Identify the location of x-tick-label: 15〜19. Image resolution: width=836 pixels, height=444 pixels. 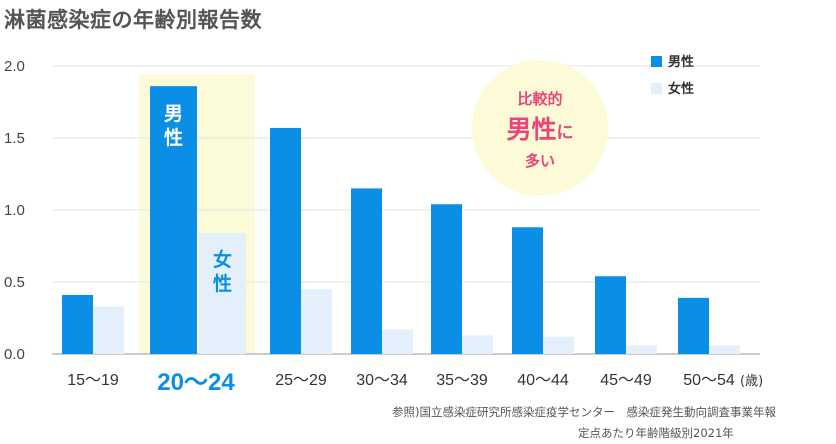
(93, 380).